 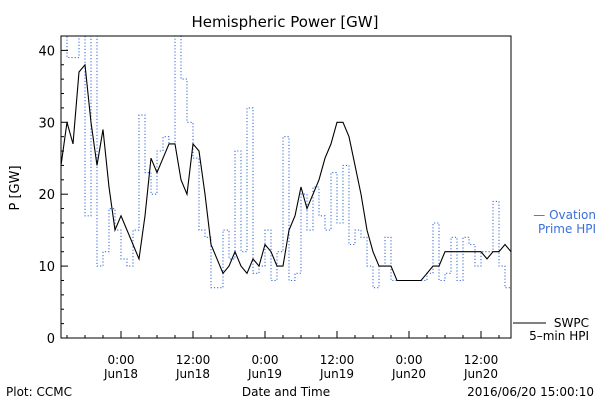 I want to click on legend-ovation-label: — Ovation, so click(x=564, y=215).